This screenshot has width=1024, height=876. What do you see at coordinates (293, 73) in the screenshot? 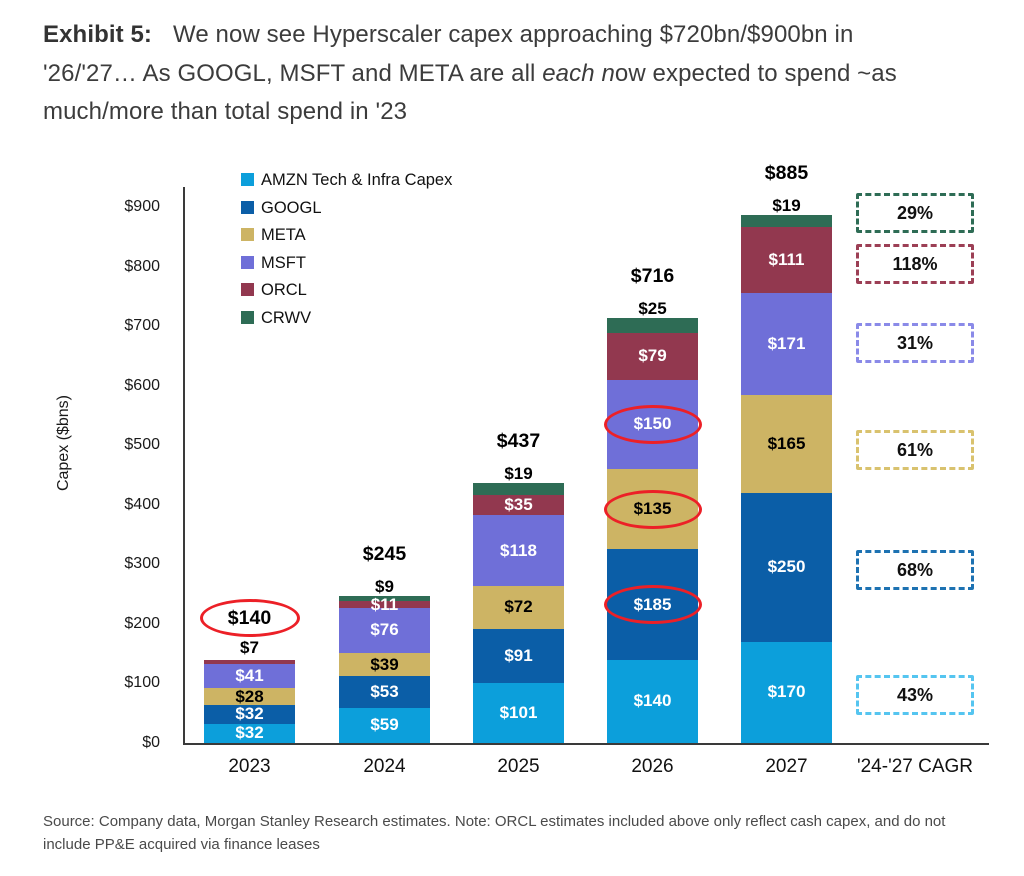
I see `title-segment: '26/'27… As GOOGL, MSFT and META are all` at bounding box center [293, 73].